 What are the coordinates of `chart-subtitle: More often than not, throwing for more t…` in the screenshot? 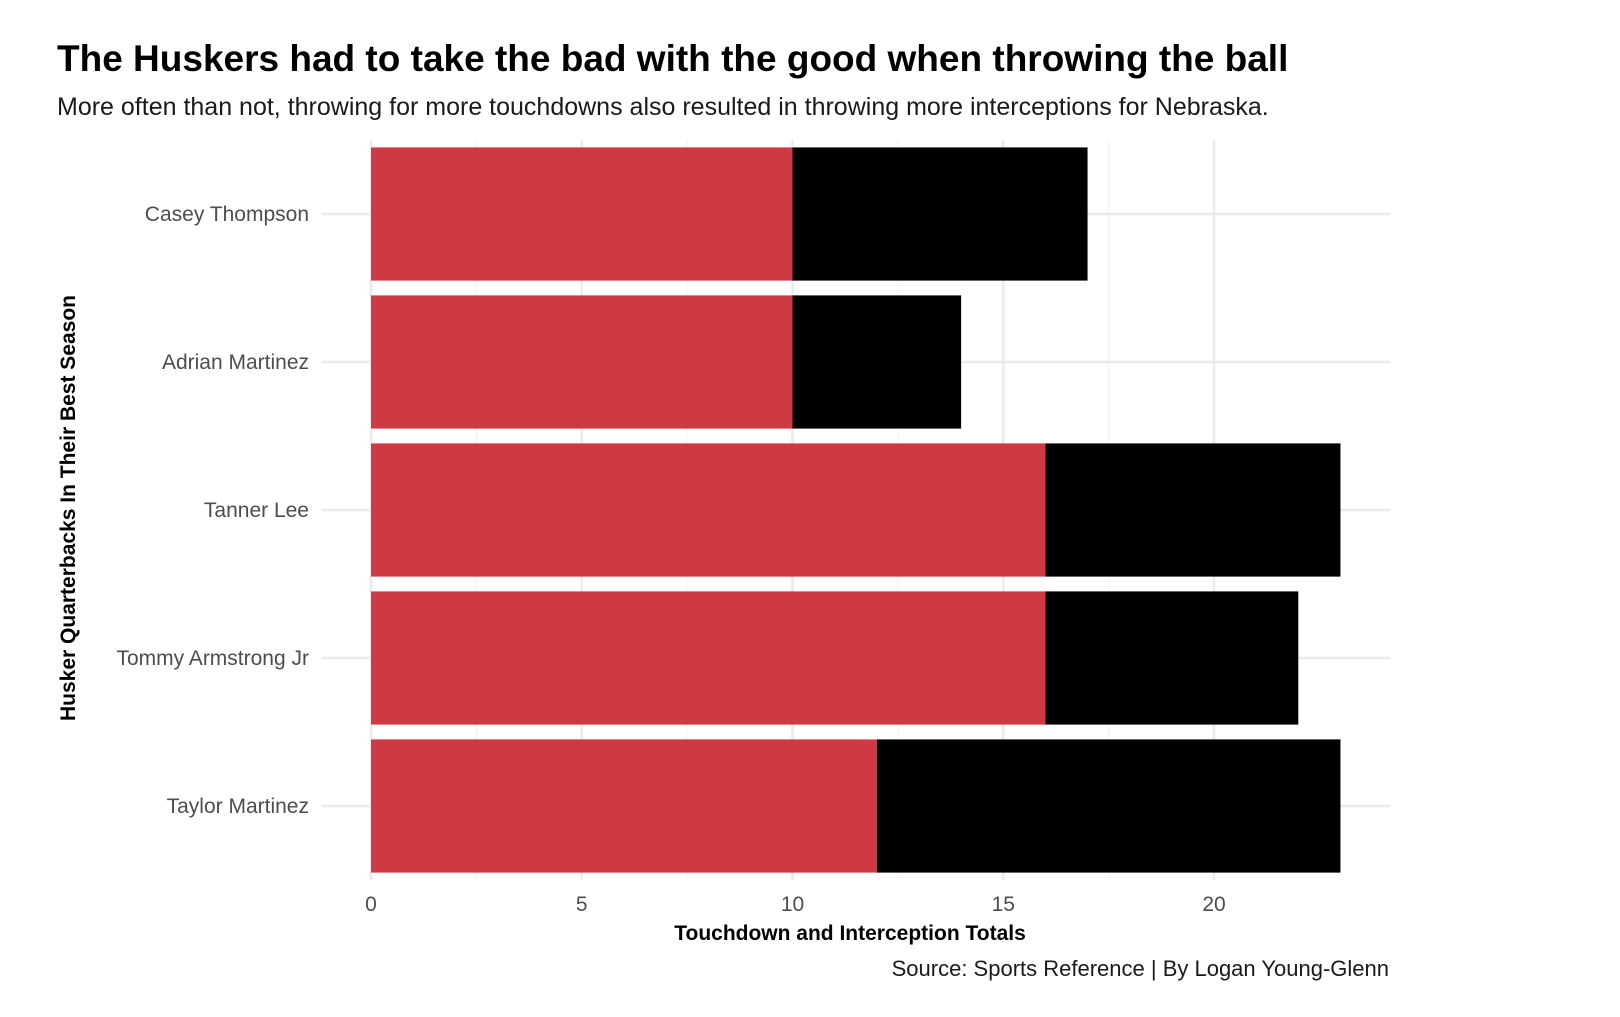 It's located at (663, 107).